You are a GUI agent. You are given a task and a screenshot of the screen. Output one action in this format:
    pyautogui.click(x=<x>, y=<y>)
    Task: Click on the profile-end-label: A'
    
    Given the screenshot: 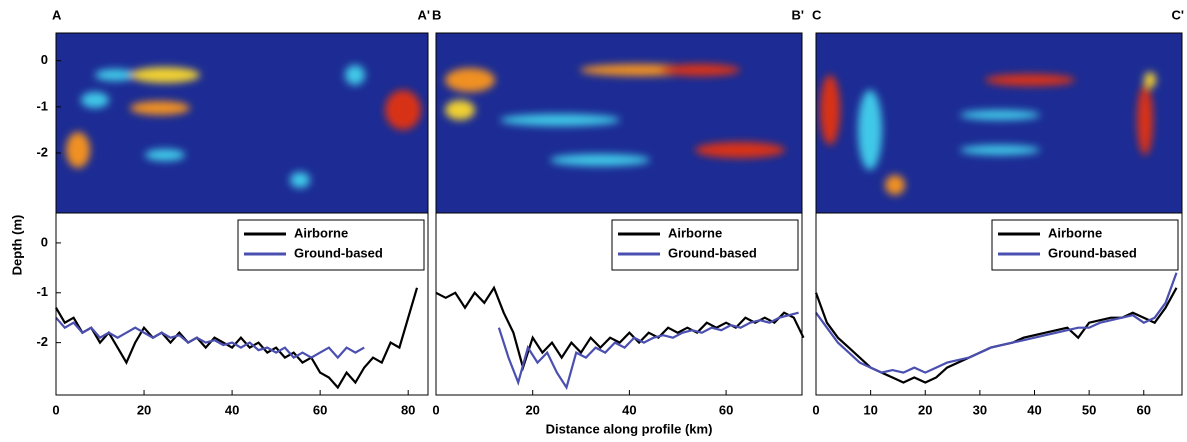 What is the action you would take?
    pyautogui.click(x=424, y=14)
    